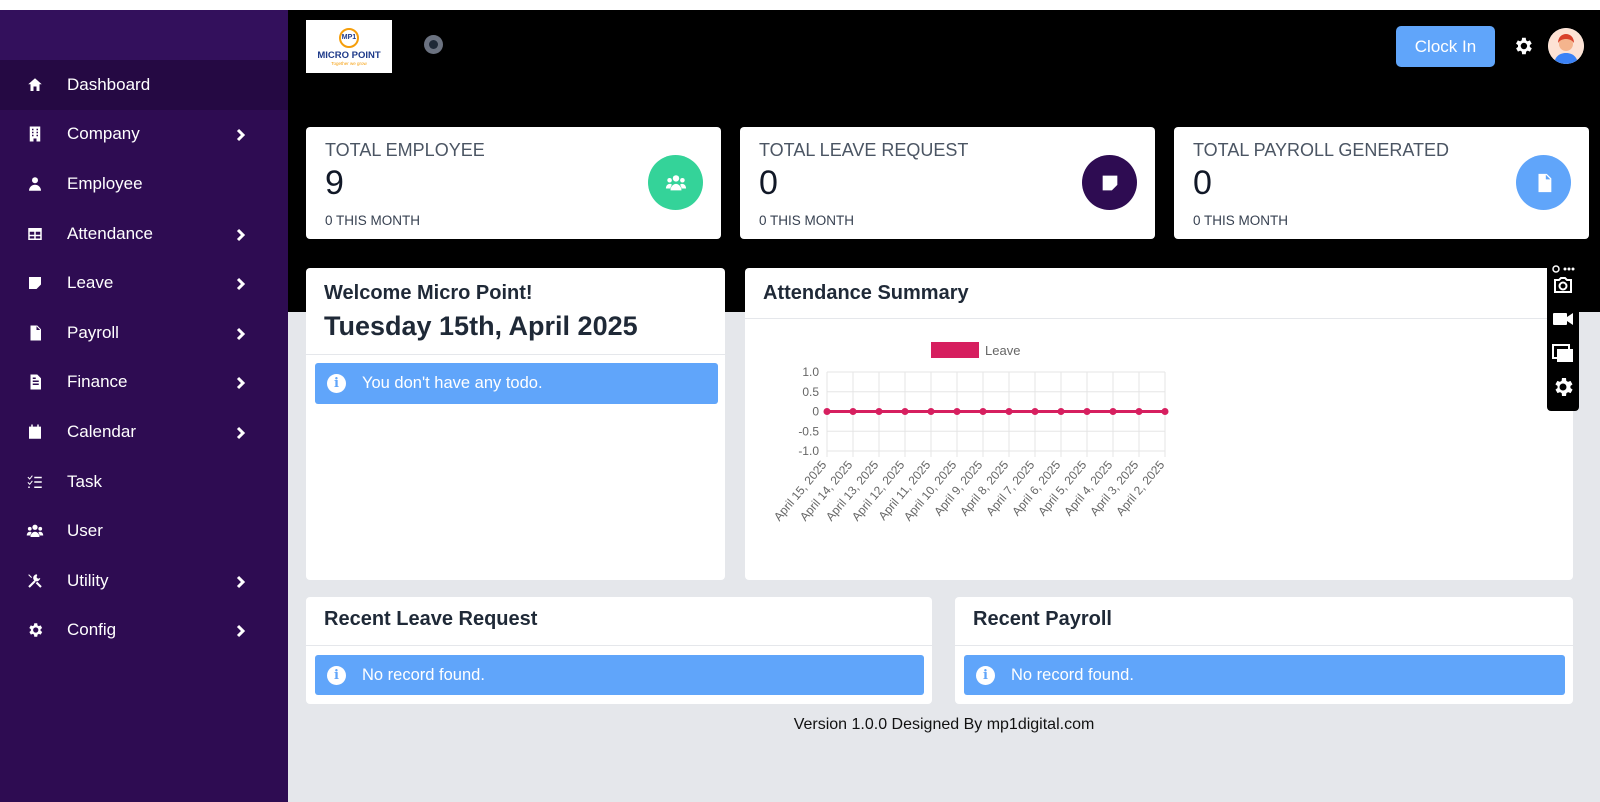 This screenshot has height=802, width=1600. I want to click on chart-y-tick: 1.0, so click(810, 372).